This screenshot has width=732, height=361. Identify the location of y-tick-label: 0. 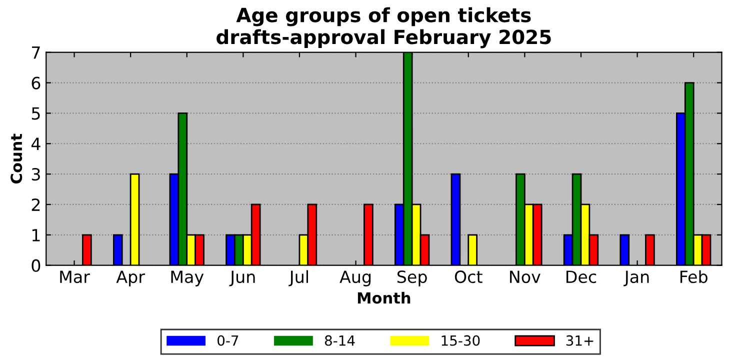
(36, 265).